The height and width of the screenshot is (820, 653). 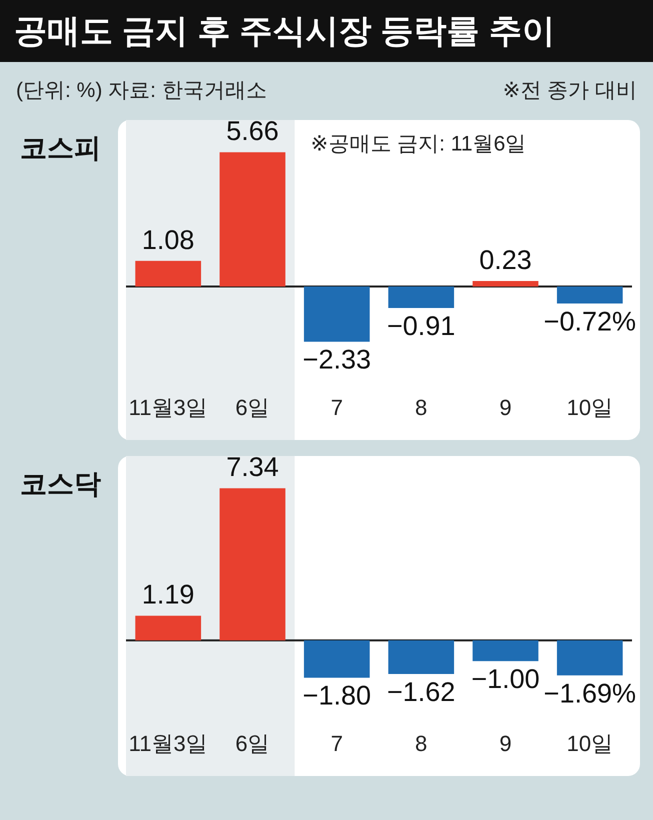 What do you see at coordinates (252, 467) in the screenshot?
I see `data-label: 7.34` at bounding box center [252, 467].